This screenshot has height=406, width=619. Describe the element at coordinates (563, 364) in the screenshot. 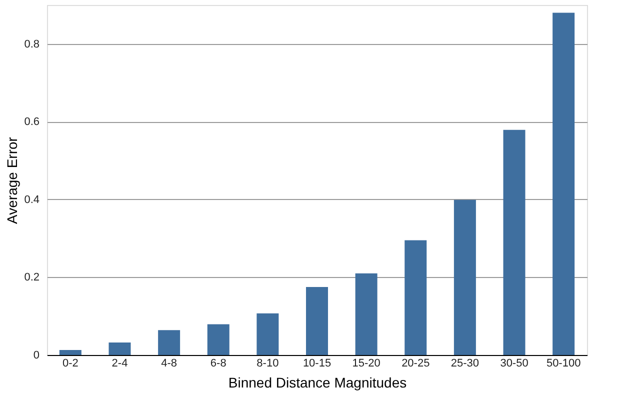

I see `x-tick-label: 50-100` at that location.